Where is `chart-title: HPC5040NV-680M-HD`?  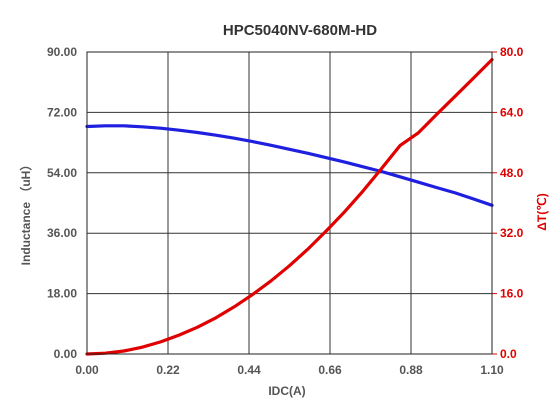 chart-title: HPC5040NV-680M-HD is located at coordinates (300, 30).